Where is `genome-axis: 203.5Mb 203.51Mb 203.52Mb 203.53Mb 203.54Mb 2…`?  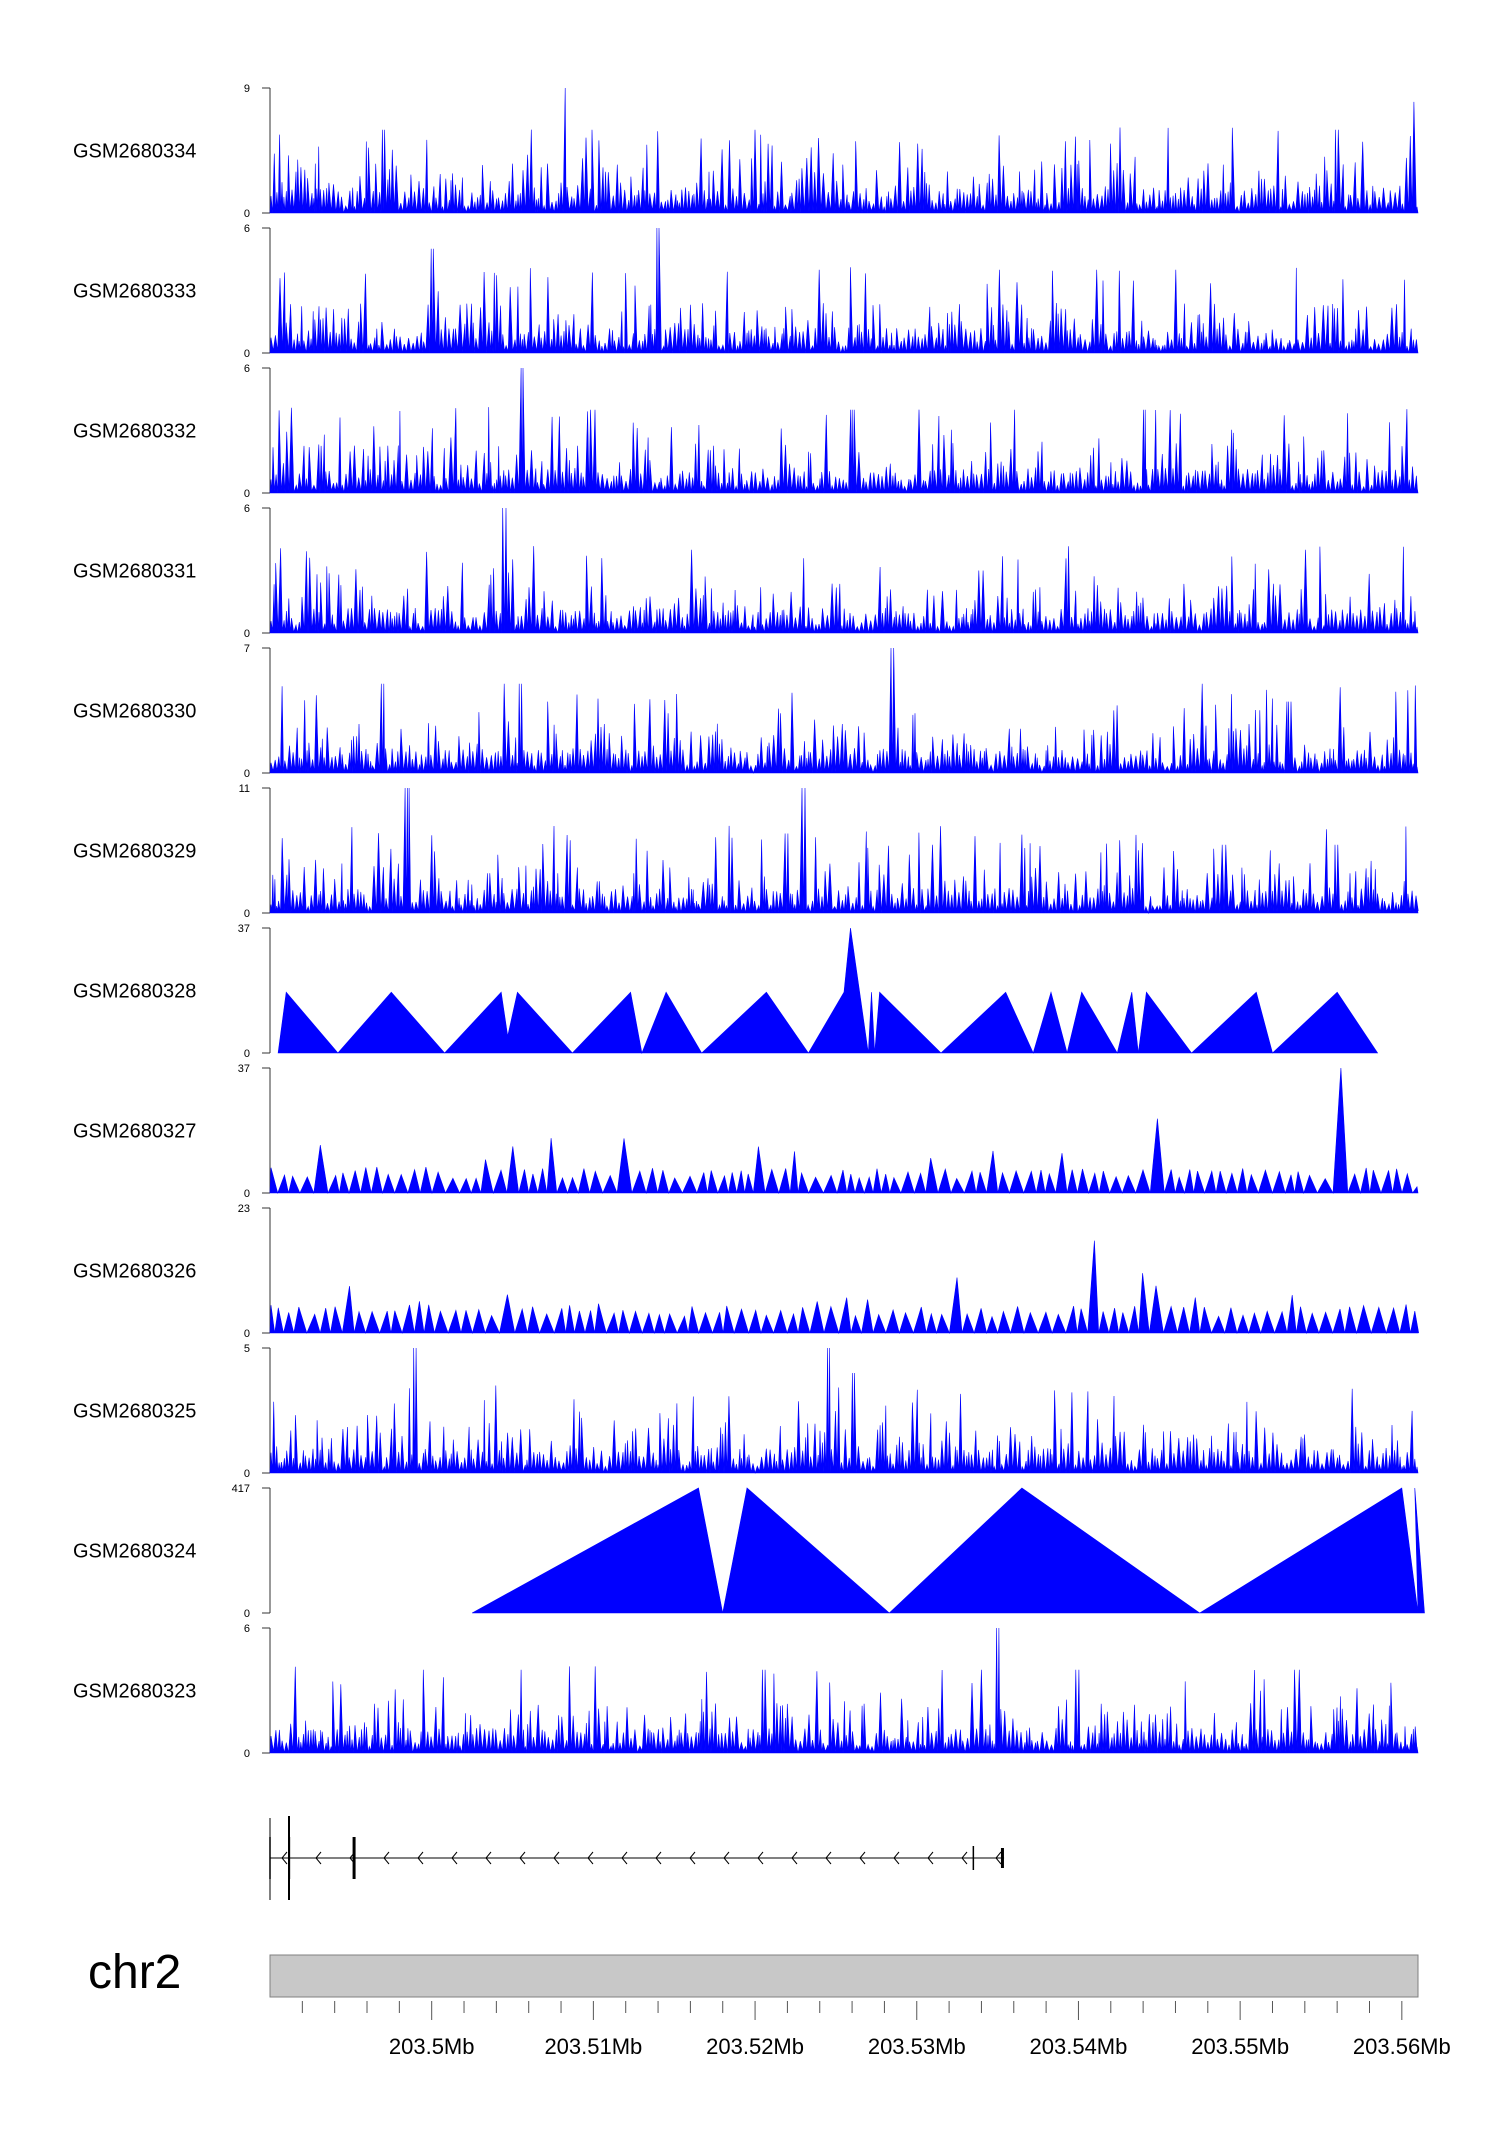 genome-axis: 203.5Mb 203.51Mb 203.52Mb 203.53Mb 203.54Mb 2… is located at coordinates (860, 2027).